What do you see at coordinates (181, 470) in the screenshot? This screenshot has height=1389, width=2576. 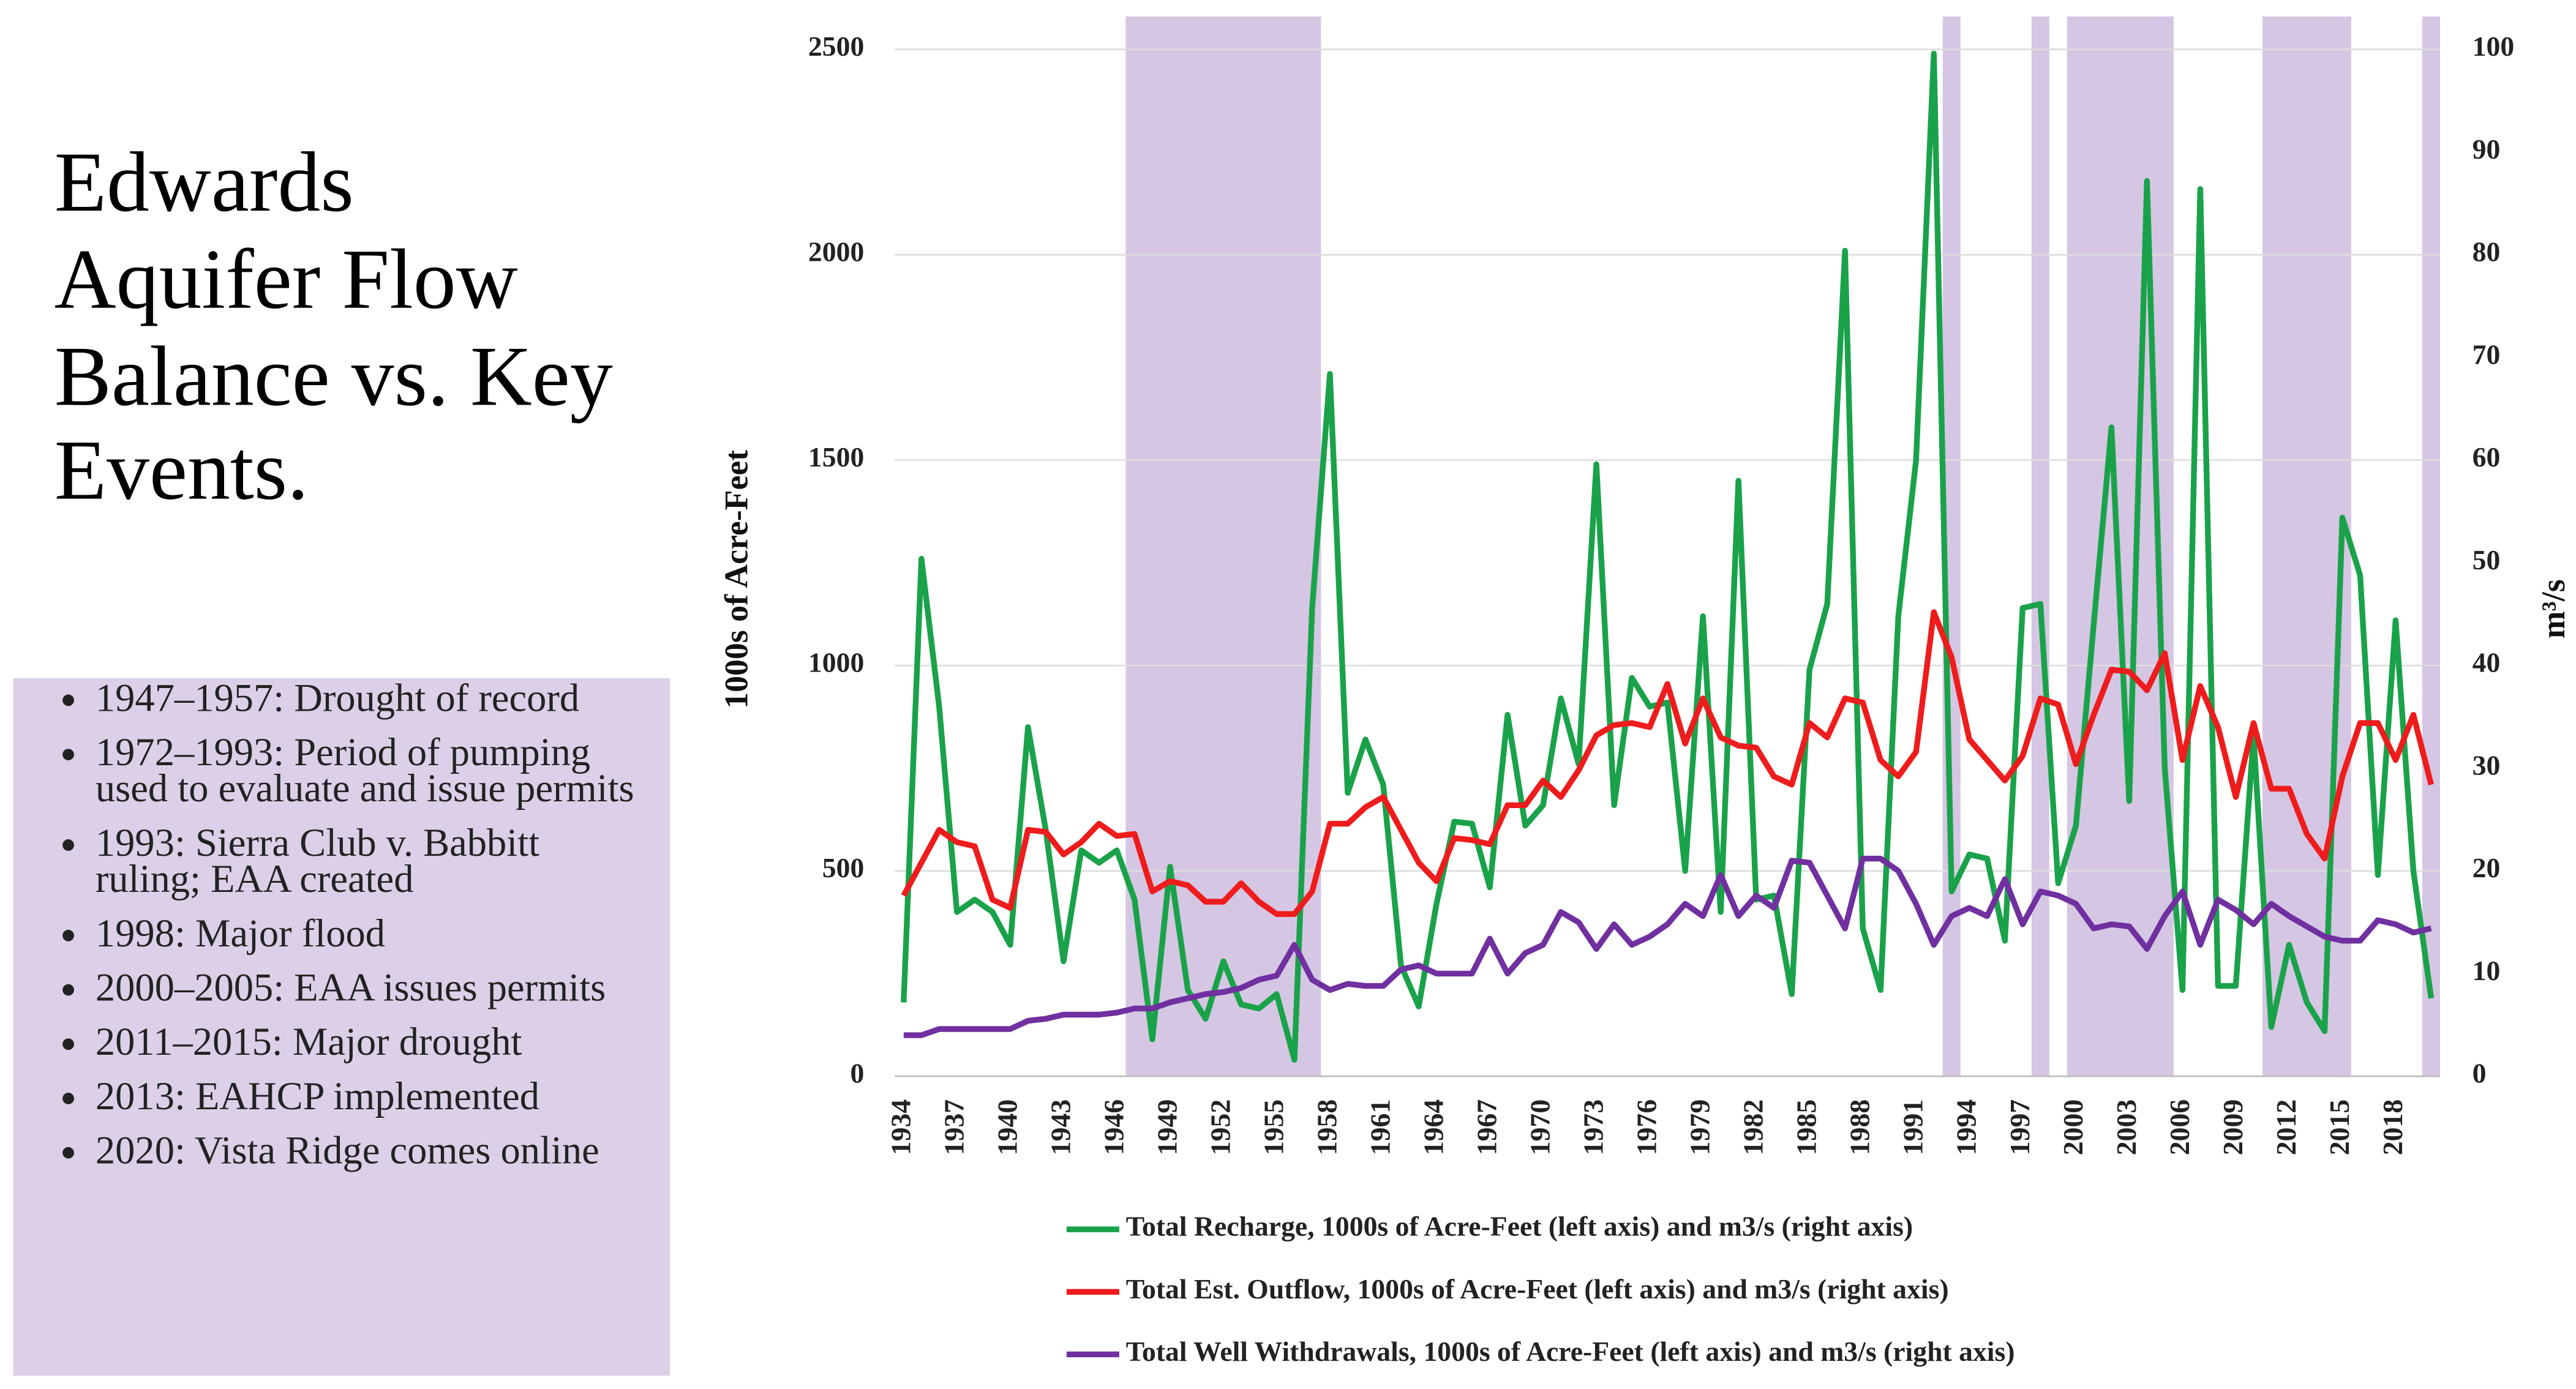 I see `title-line: Events.` at bounding box center [181, 470].